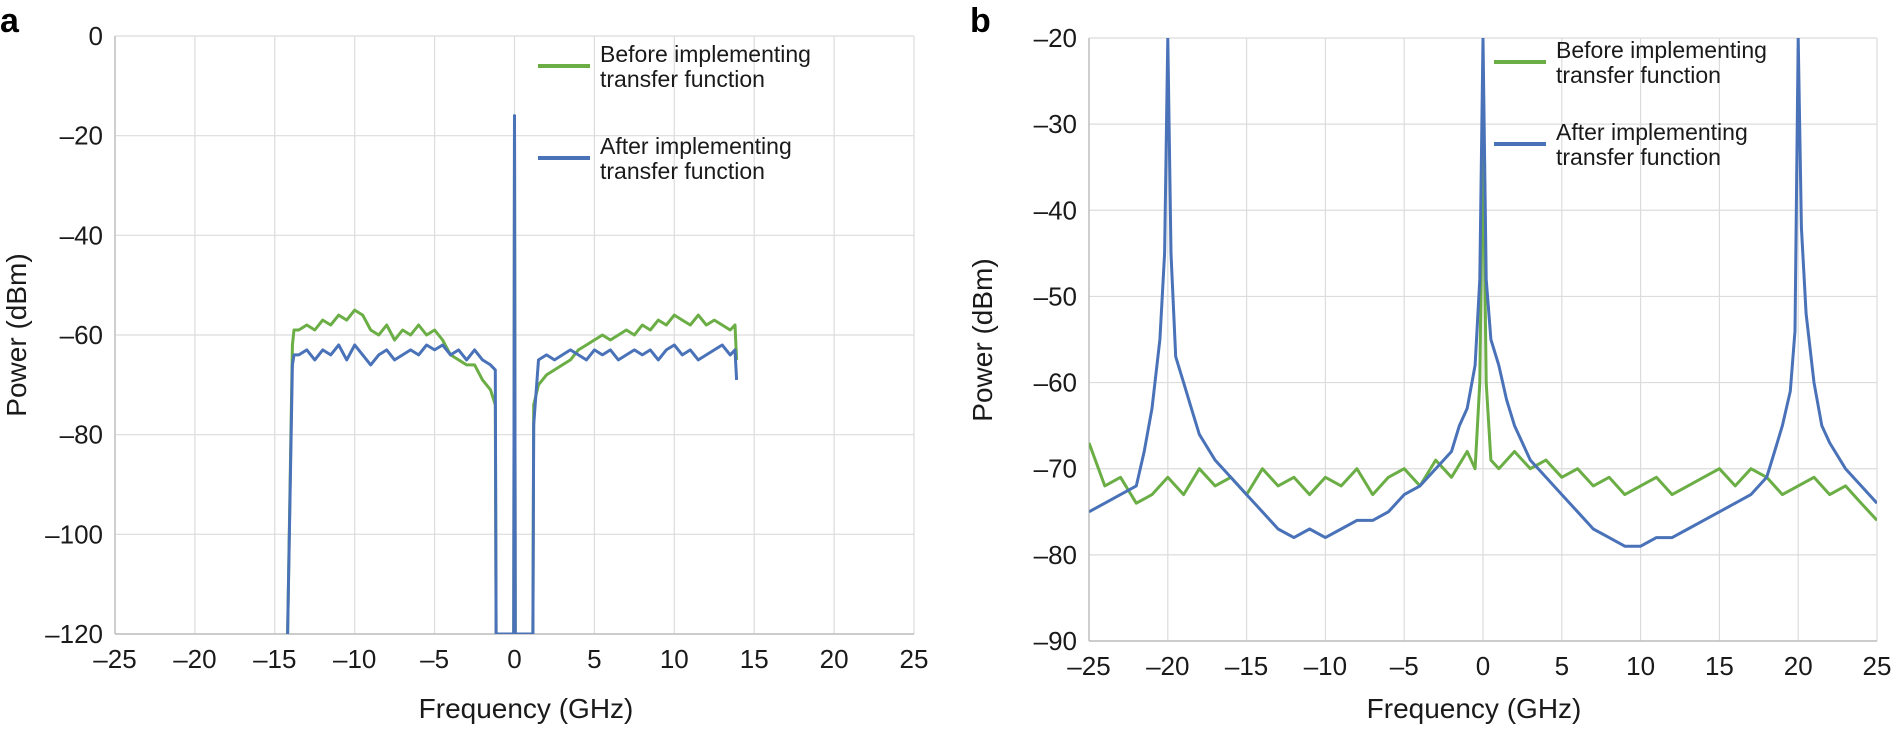 This screenshot has width=1897, height=733. What do you see at coordinates (1325, 666) in the screenshot?
I see `panel-b-x-tick-label: –10` at bounding box center [1325, 666].